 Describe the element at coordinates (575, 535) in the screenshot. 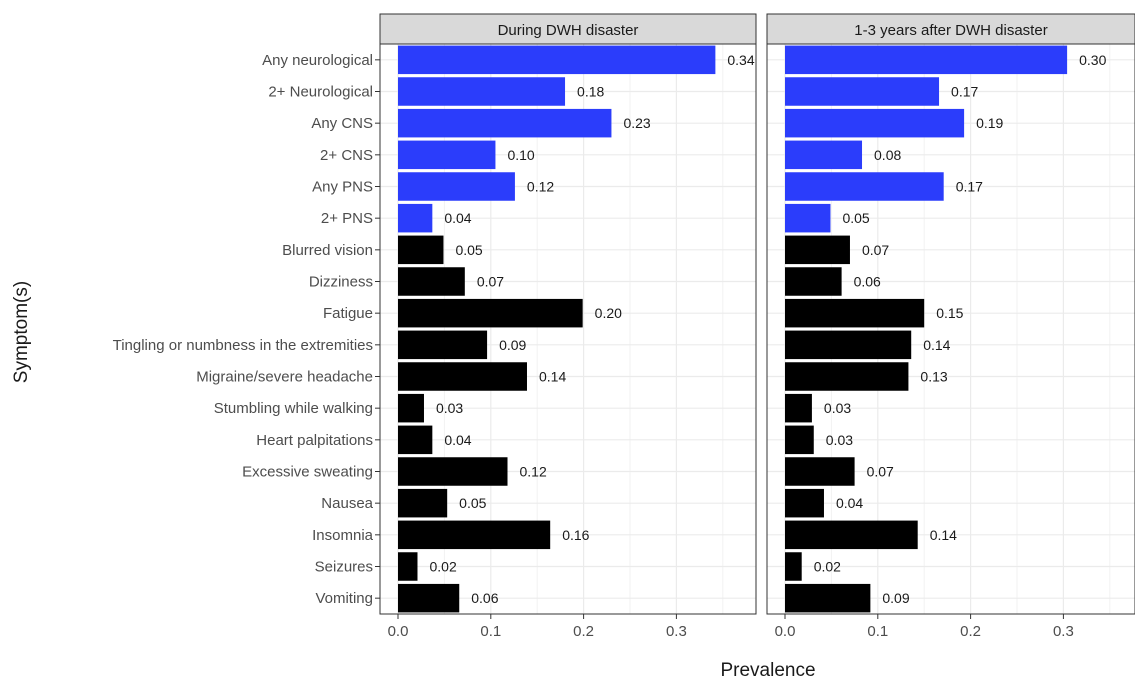

I see `bar-value-label: 0.16` at that location.